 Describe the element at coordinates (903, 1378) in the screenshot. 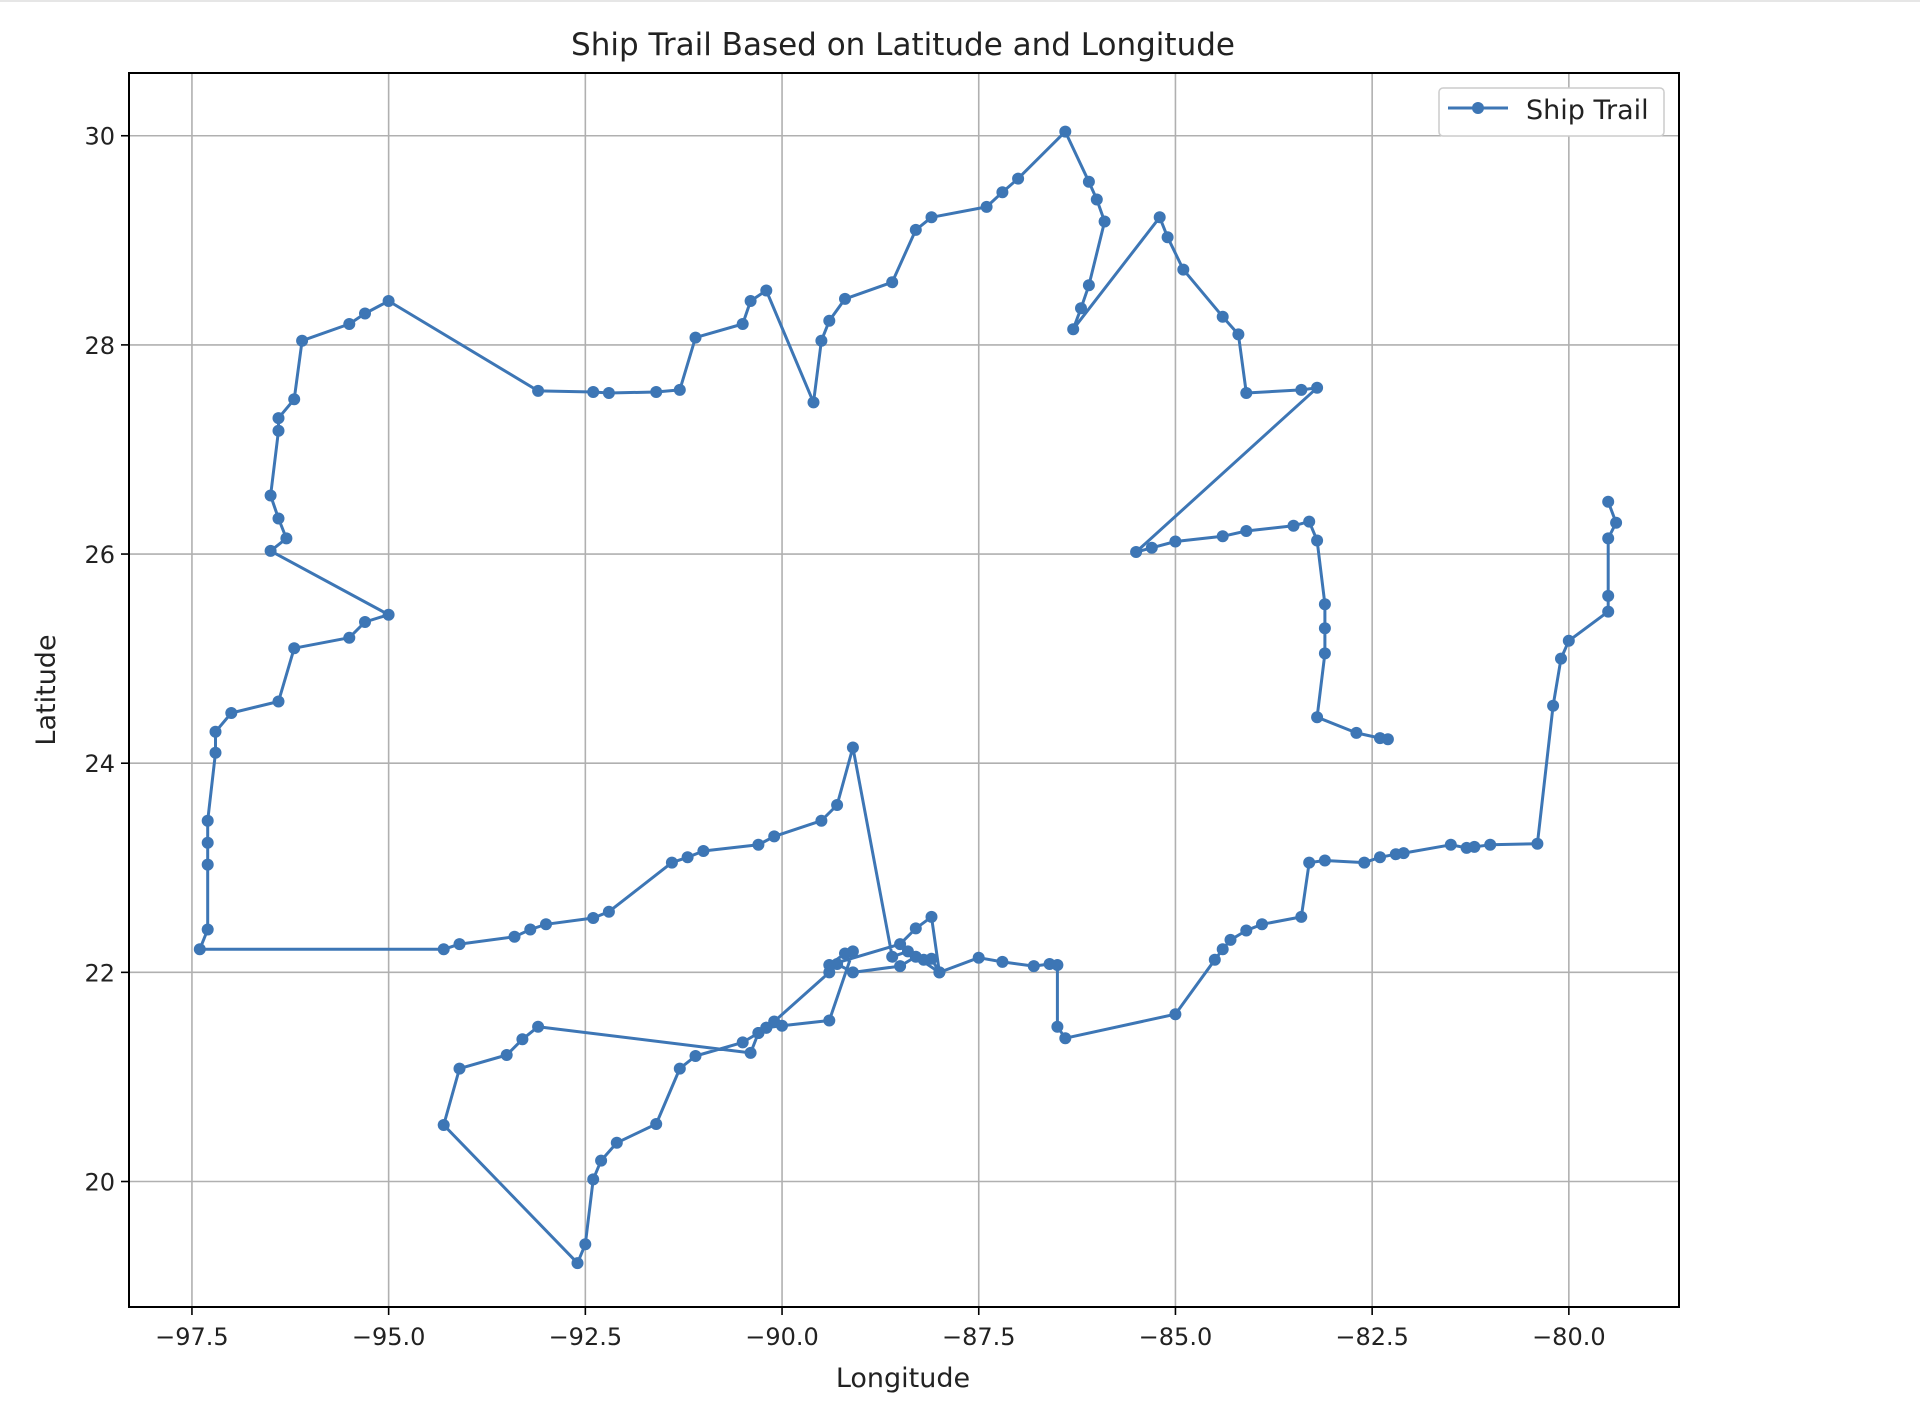

I see `x-axis-label: Longitude` at that location.